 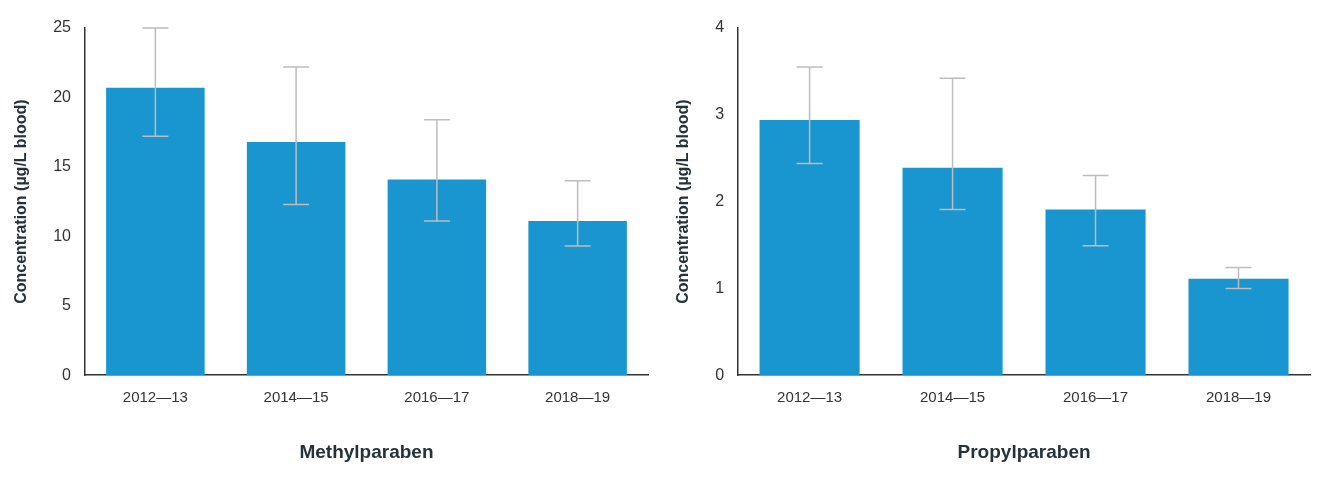 What do you see at coordinates (720, 287) in the screenshot?
I see `y-tick-label: 1` at bounding box center [720, 287].